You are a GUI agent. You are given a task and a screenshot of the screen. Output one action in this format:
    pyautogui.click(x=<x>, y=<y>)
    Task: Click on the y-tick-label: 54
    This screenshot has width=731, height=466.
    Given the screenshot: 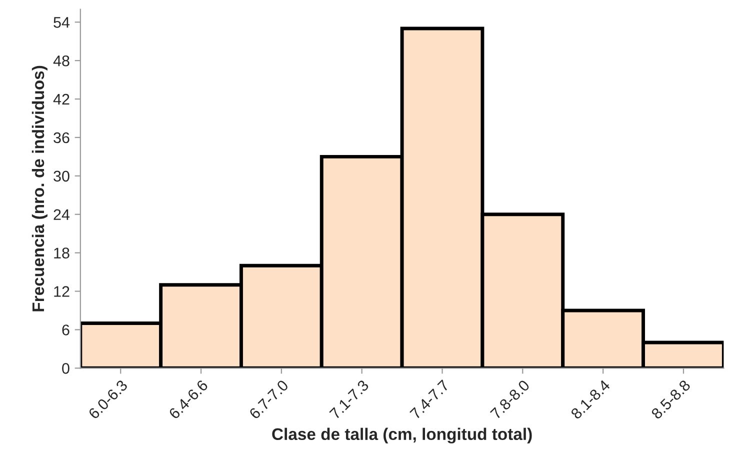 What is the action you would take?
    pyautogui.click(x=62, y=22)
    